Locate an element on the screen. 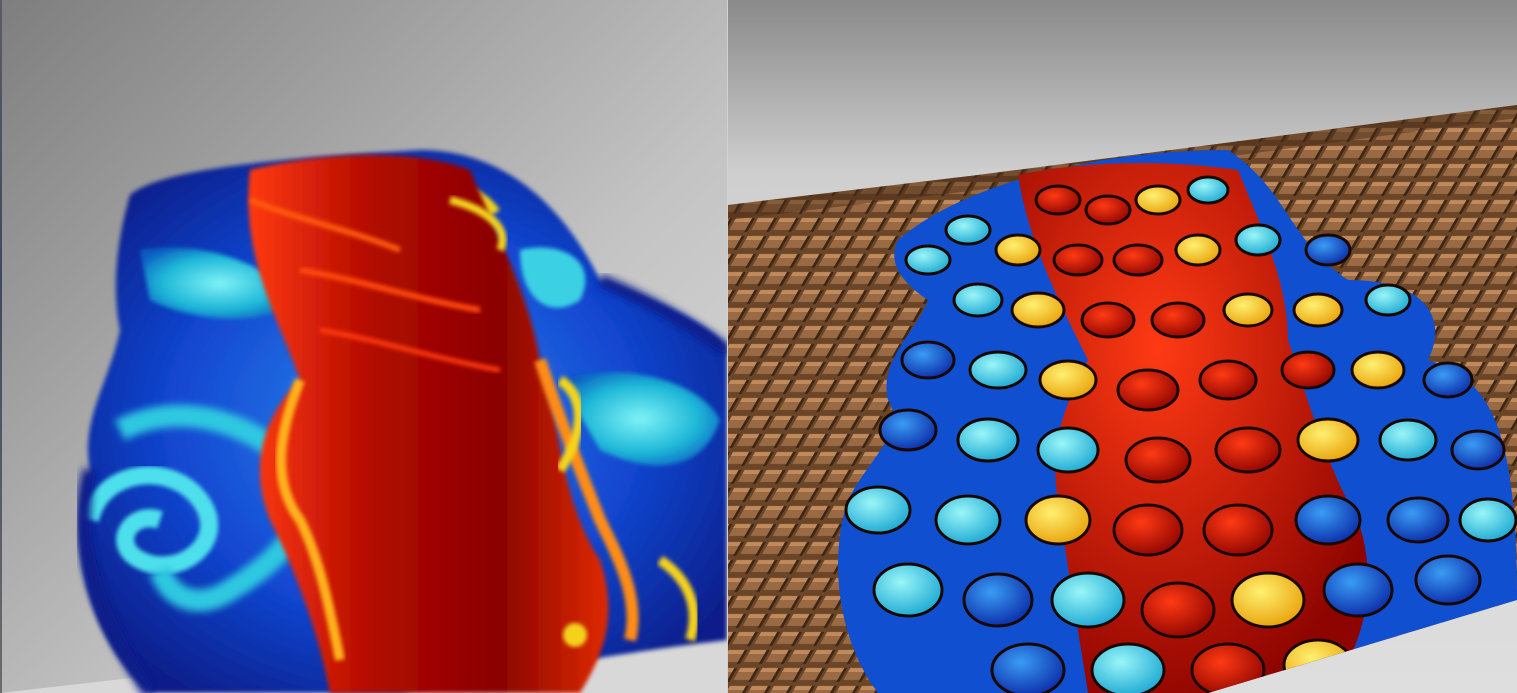 Image resolution: width=1517 pixels, height=693 pixels. left-edge-strip is located at coordinates (1, 346).